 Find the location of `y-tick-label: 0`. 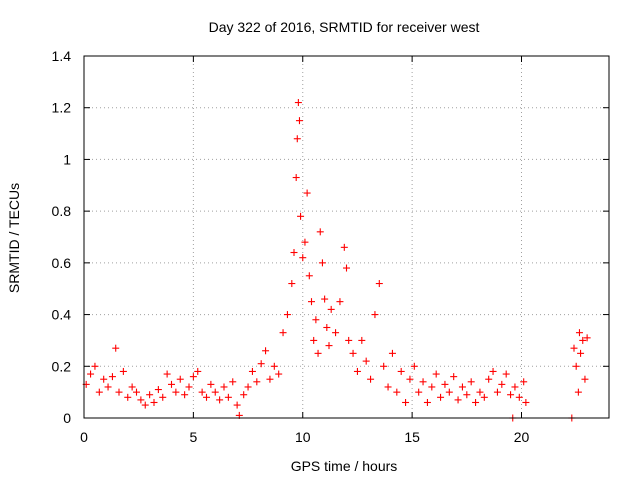

y-tick-label: 0 is located at coordinates (67, 418).